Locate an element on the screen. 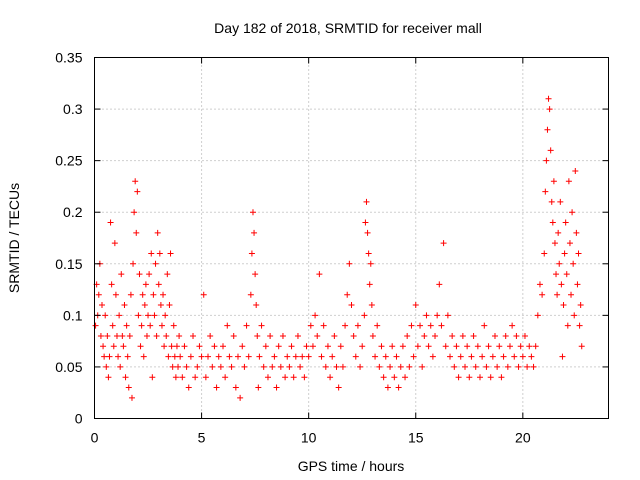 The height and width of the screenshot is (480, 640). y-tick-label: 0.15 is located at coordinates (68, 264).